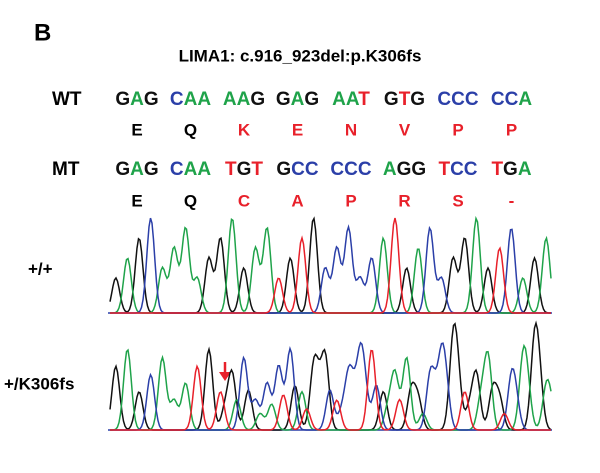 This screenshot has height=473, width=600. Describe the element at coordinates (457, 200) in the screenshot. I see `amino-acid: S` at that location.